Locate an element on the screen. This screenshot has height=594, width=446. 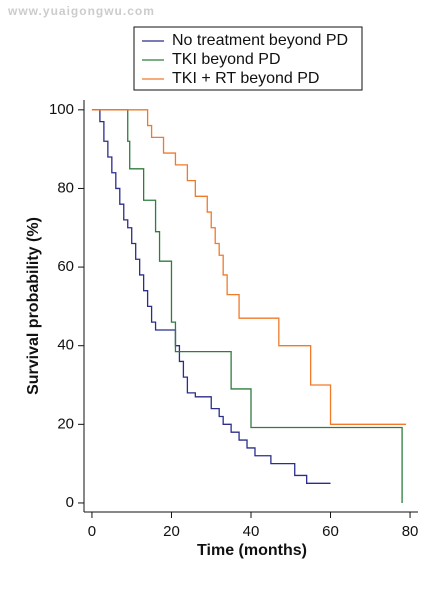
x-tick-label: 0 is located at coordinates (92, 531).